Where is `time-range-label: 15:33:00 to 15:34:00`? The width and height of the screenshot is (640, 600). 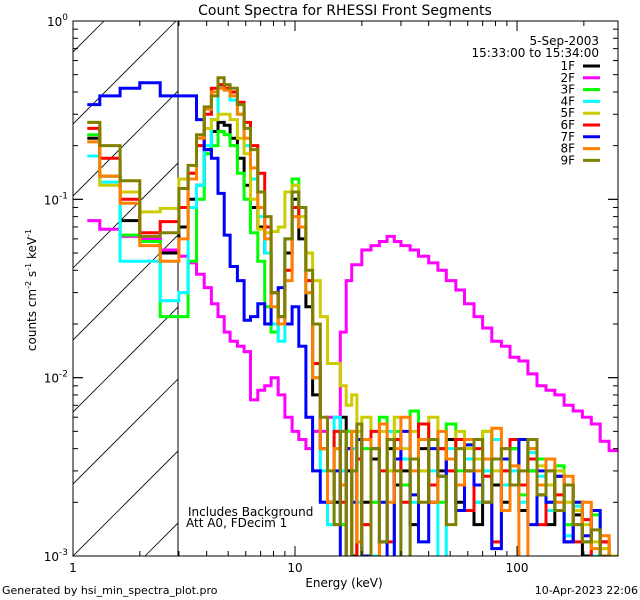
time-range-label: 15:33:00 to 15:34:00 is located at coordinates (535, 53).